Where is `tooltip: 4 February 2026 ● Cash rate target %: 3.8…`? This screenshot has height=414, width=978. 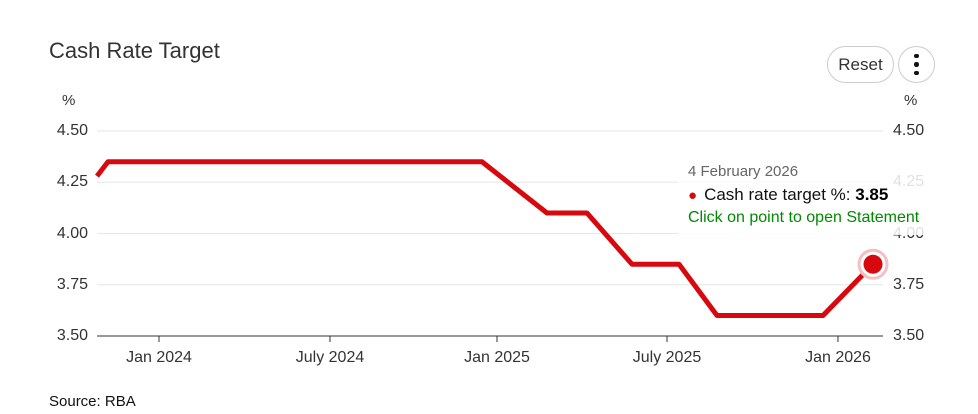 tooltip: 4 February 2026 ● Cash rate target %: 3.8… is located at coordinates (809, 201).